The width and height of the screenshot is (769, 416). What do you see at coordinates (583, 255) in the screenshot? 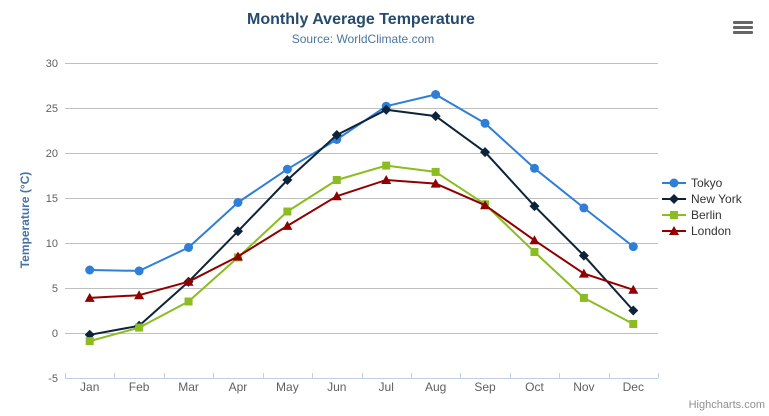
I see `marker-new-york-nov` at bounding box center [583, 255].